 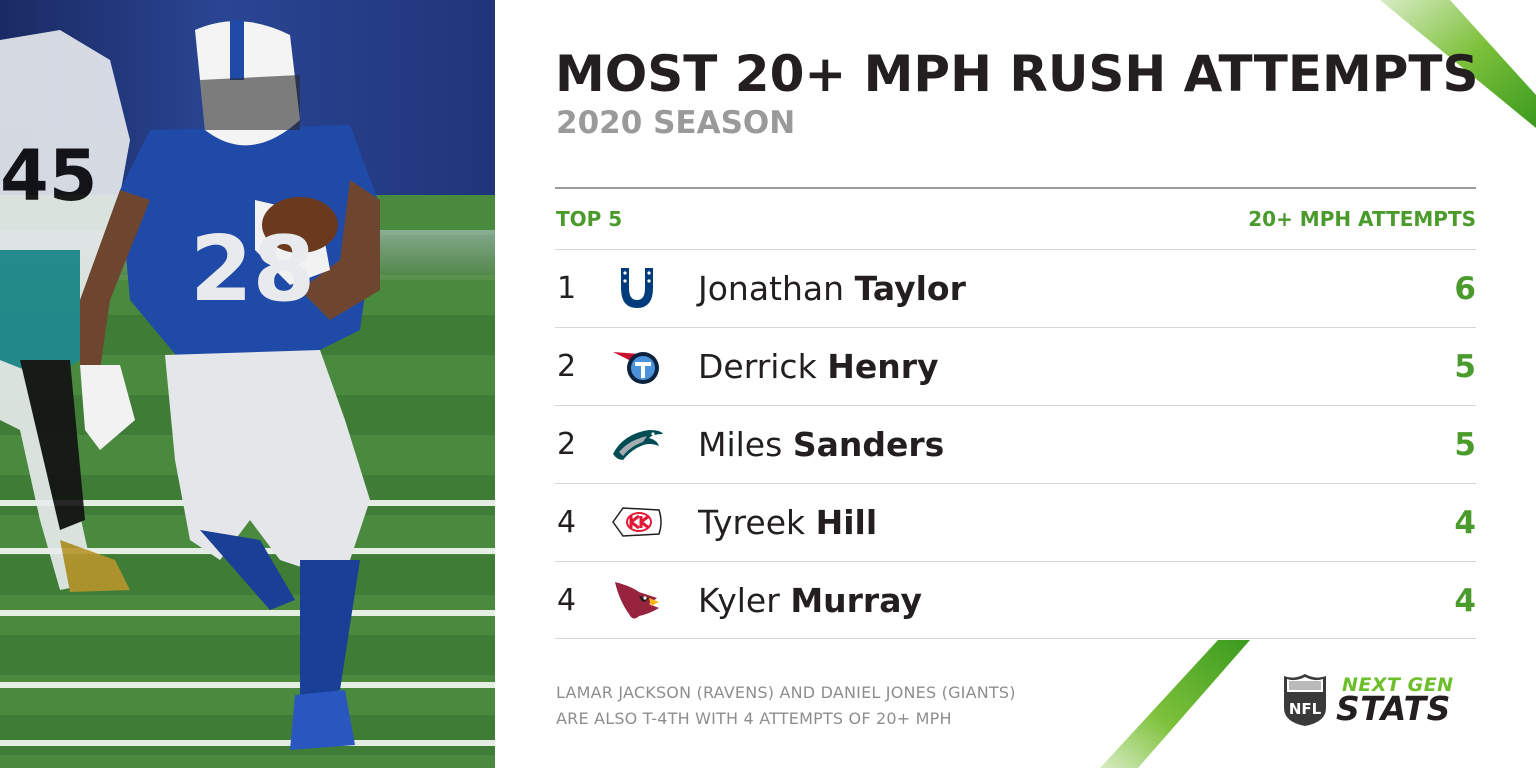 I want to click on player-first-name: Jonathan, so click(x=771, y=288).